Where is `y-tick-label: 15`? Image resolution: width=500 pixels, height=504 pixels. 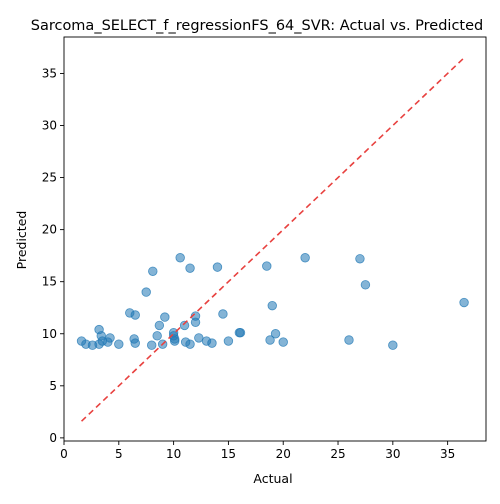 y-tick-label: 15 is located at coordinates (49, 282).